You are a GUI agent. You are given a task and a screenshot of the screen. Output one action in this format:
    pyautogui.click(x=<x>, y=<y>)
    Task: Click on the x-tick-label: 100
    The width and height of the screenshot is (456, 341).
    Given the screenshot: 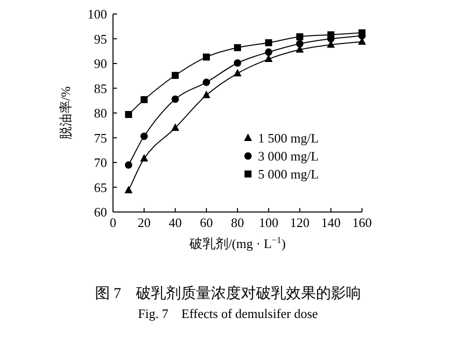 What is the action you would take?
    pyautogui.click(x=268, y=222)
    